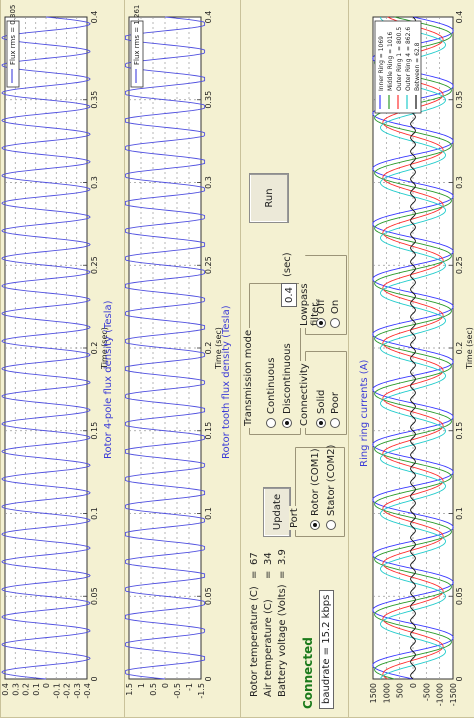 The image size is (474, 718). What do you see at coordinates (282, 574) in the screenshot?
I see `battery-eq: =` at bounding box center [282, 574].